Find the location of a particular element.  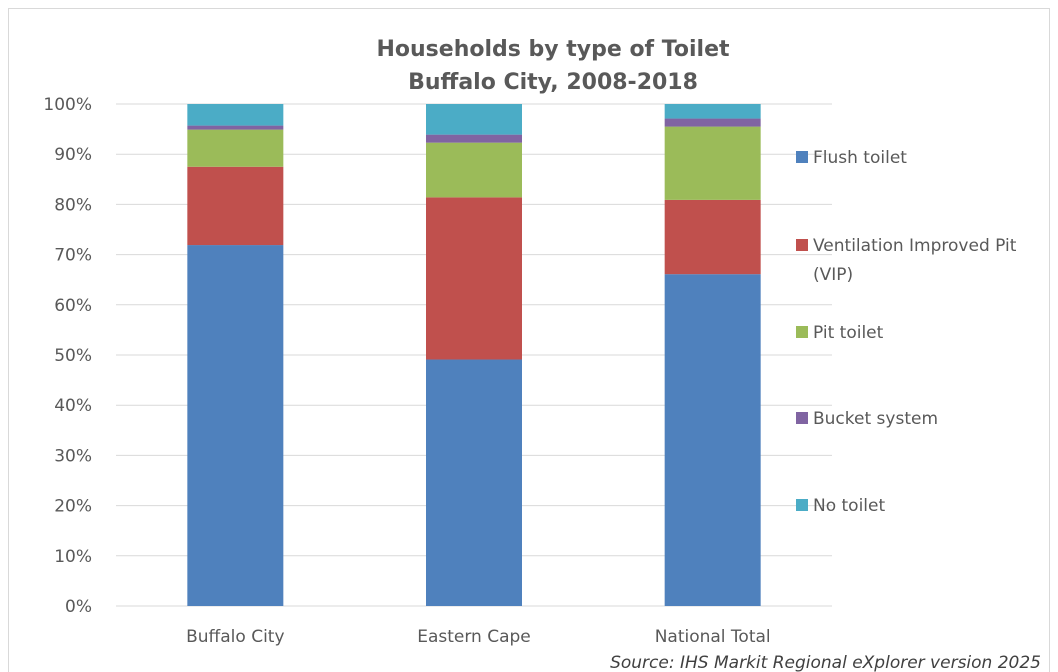

y-tick-label: 70% is located at coordinates (73, 256).